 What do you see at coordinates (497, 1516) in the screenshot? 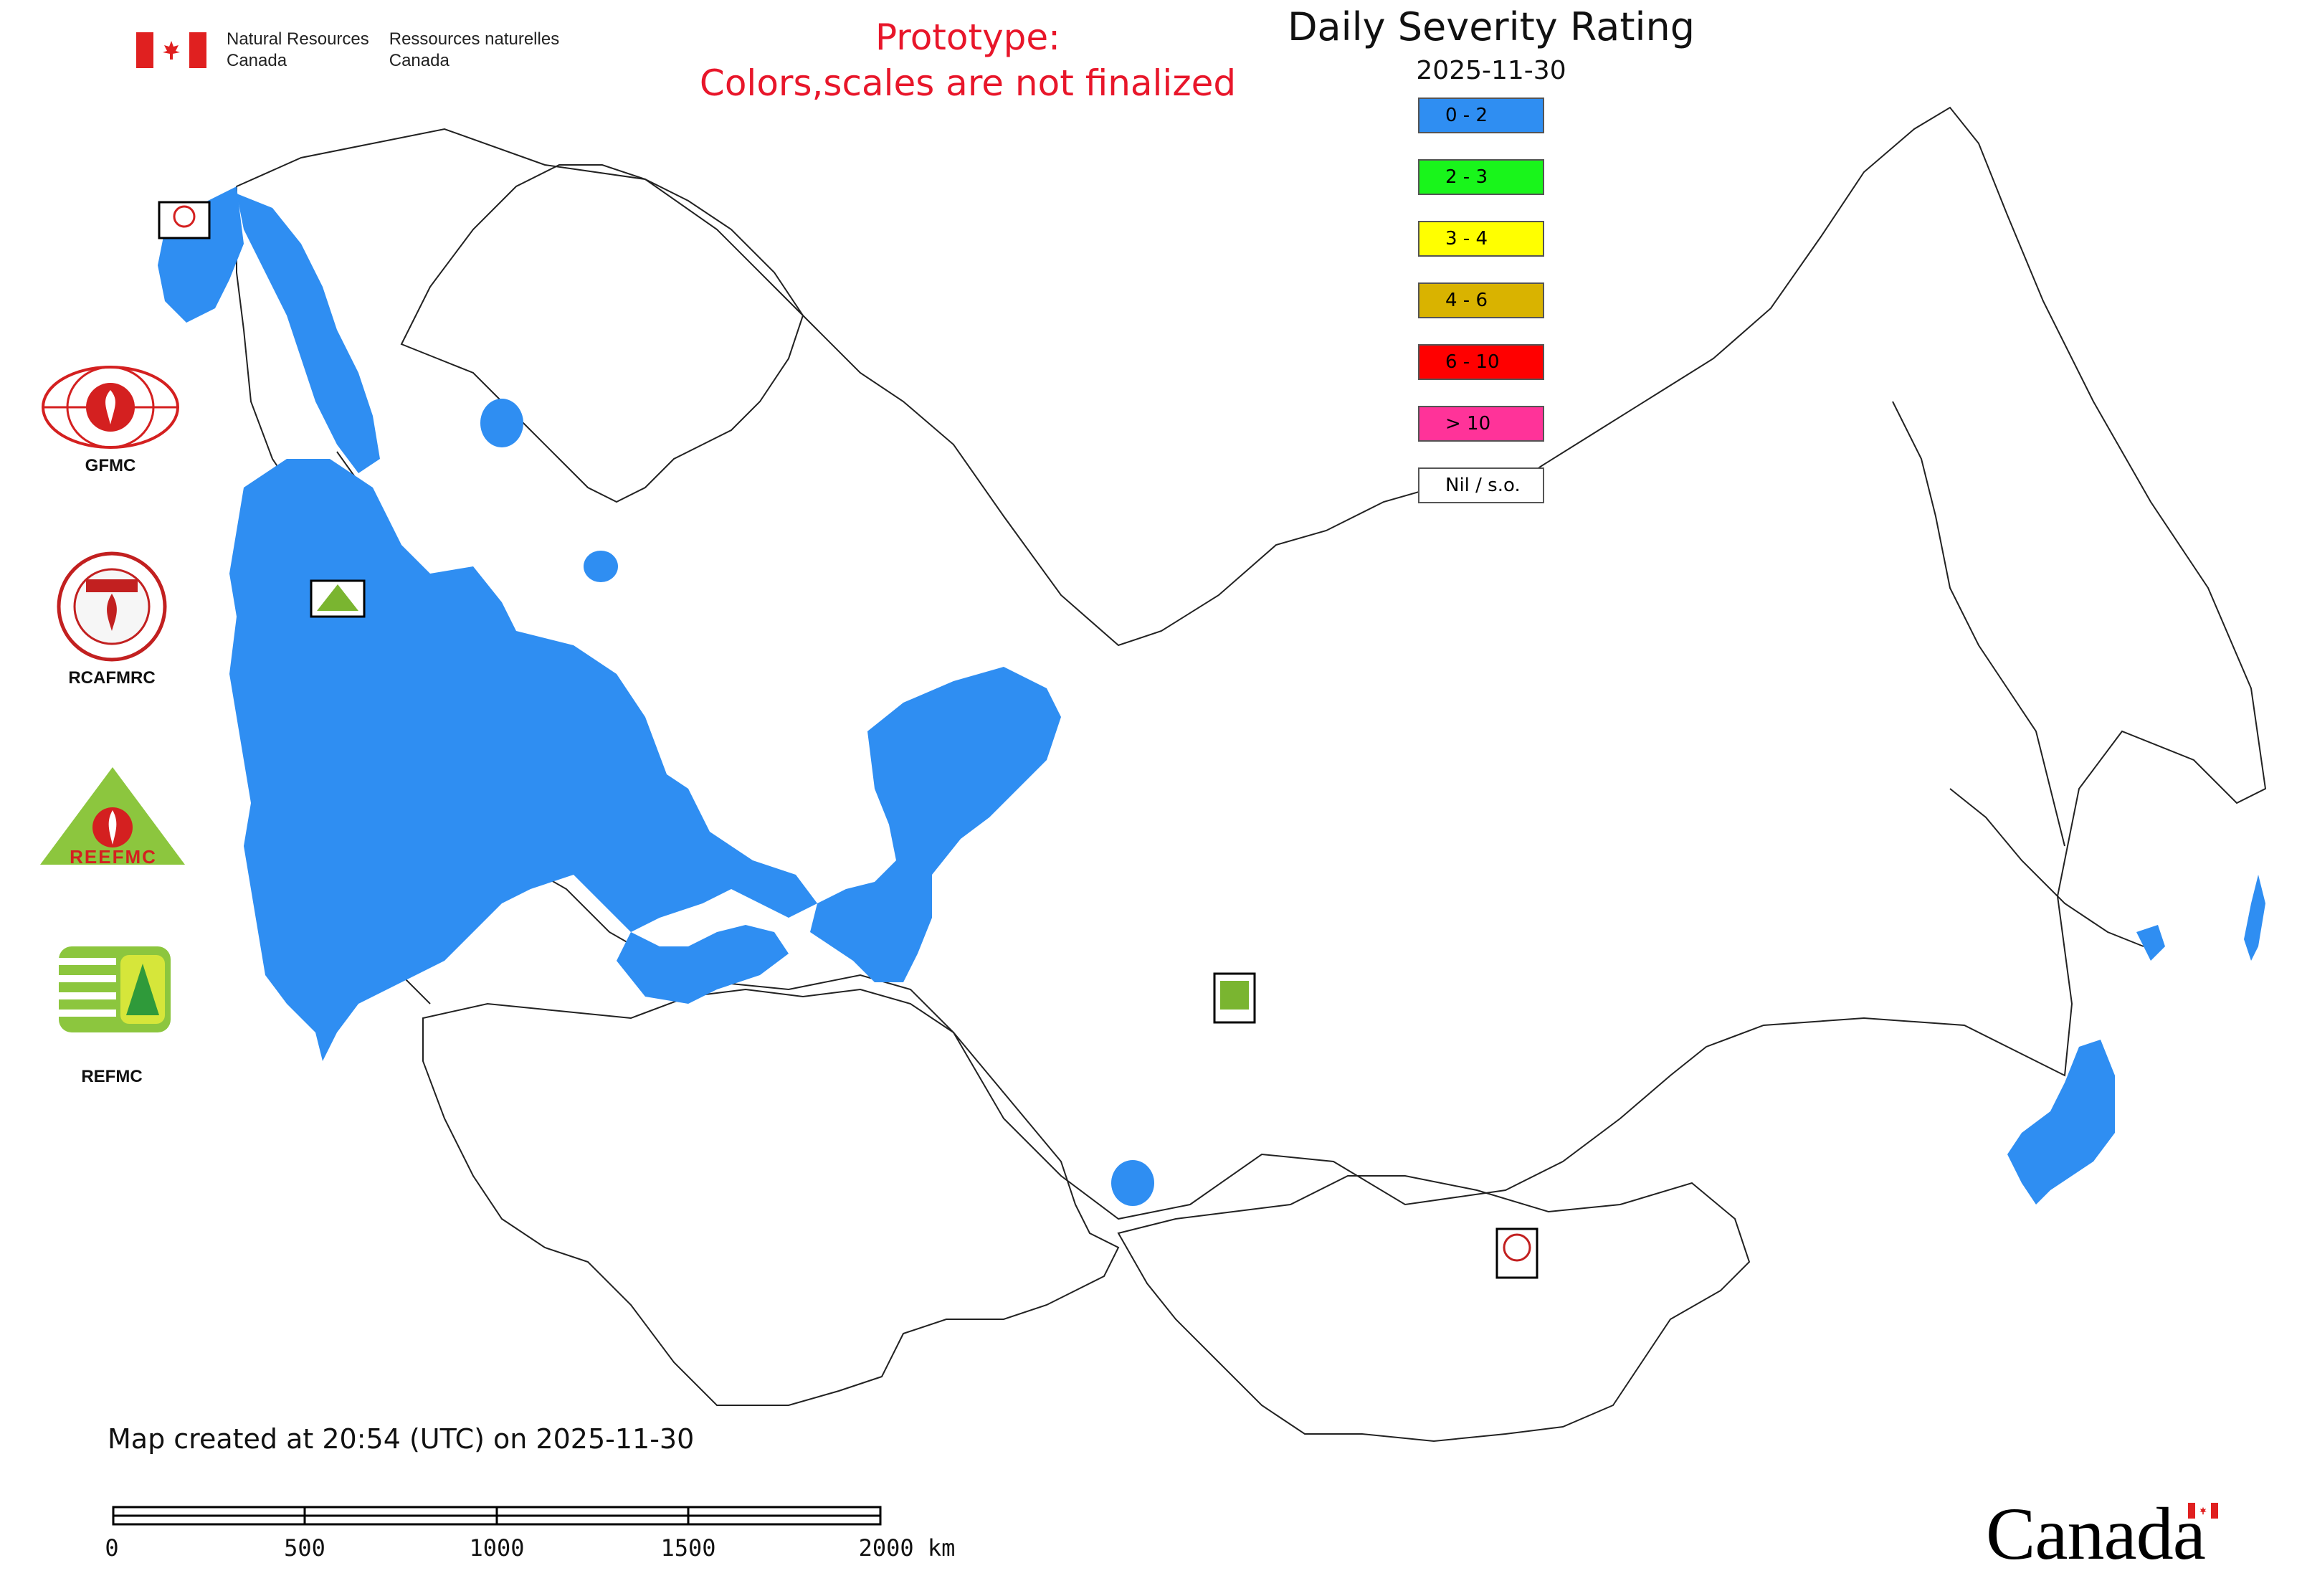
I see `scale-bar` at bounding box center [497, 1516].